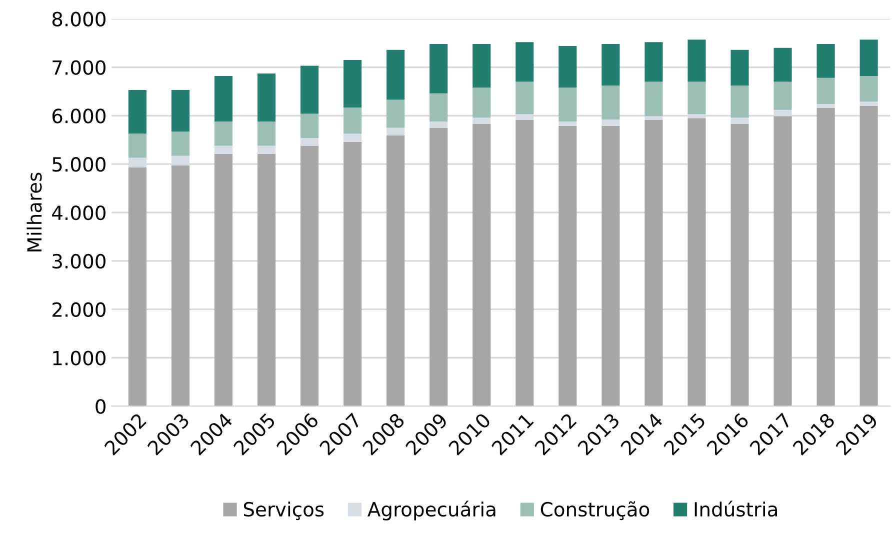 The width and height of the screenshot is (893, 538). What do you see at coordinates (79, 67) in the screenshot?
I see `y-tick-label: 7.000` at bounding box center [79, 67].